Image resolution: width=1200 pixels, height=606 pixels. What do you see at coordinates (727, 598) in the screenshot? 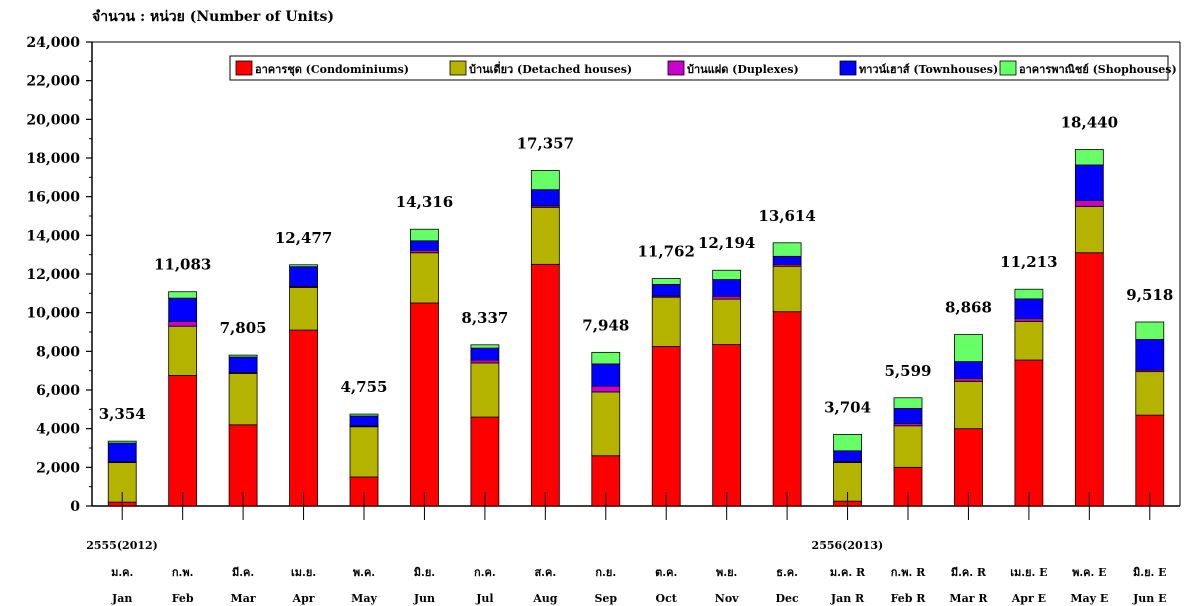
I see `x-tick-label: Nov` at bounding box center [727, 598].